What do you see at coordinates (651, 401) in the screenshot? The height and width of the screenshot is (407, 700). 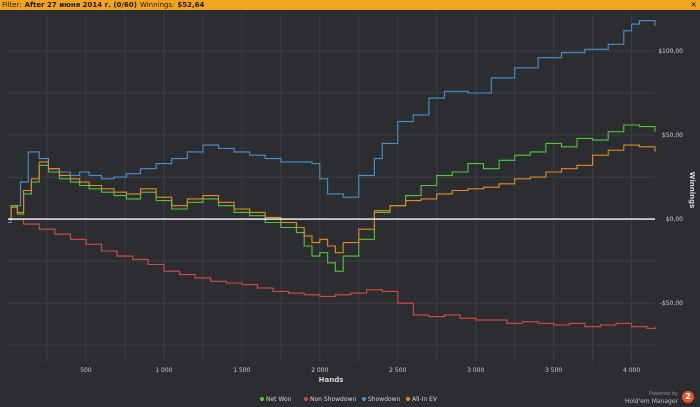 I see `brand-name: Hold'em Manager` at bounding box center [651, 401].